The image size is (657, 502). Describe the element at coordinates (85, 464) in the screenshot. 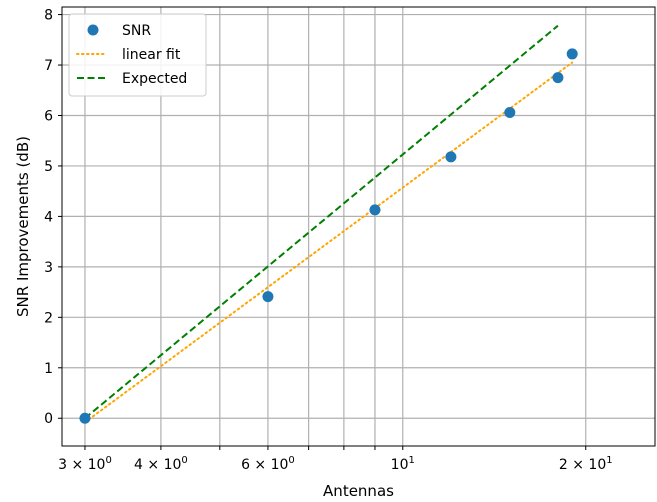

I see `x-tick-label: 3 × 100` at that location.